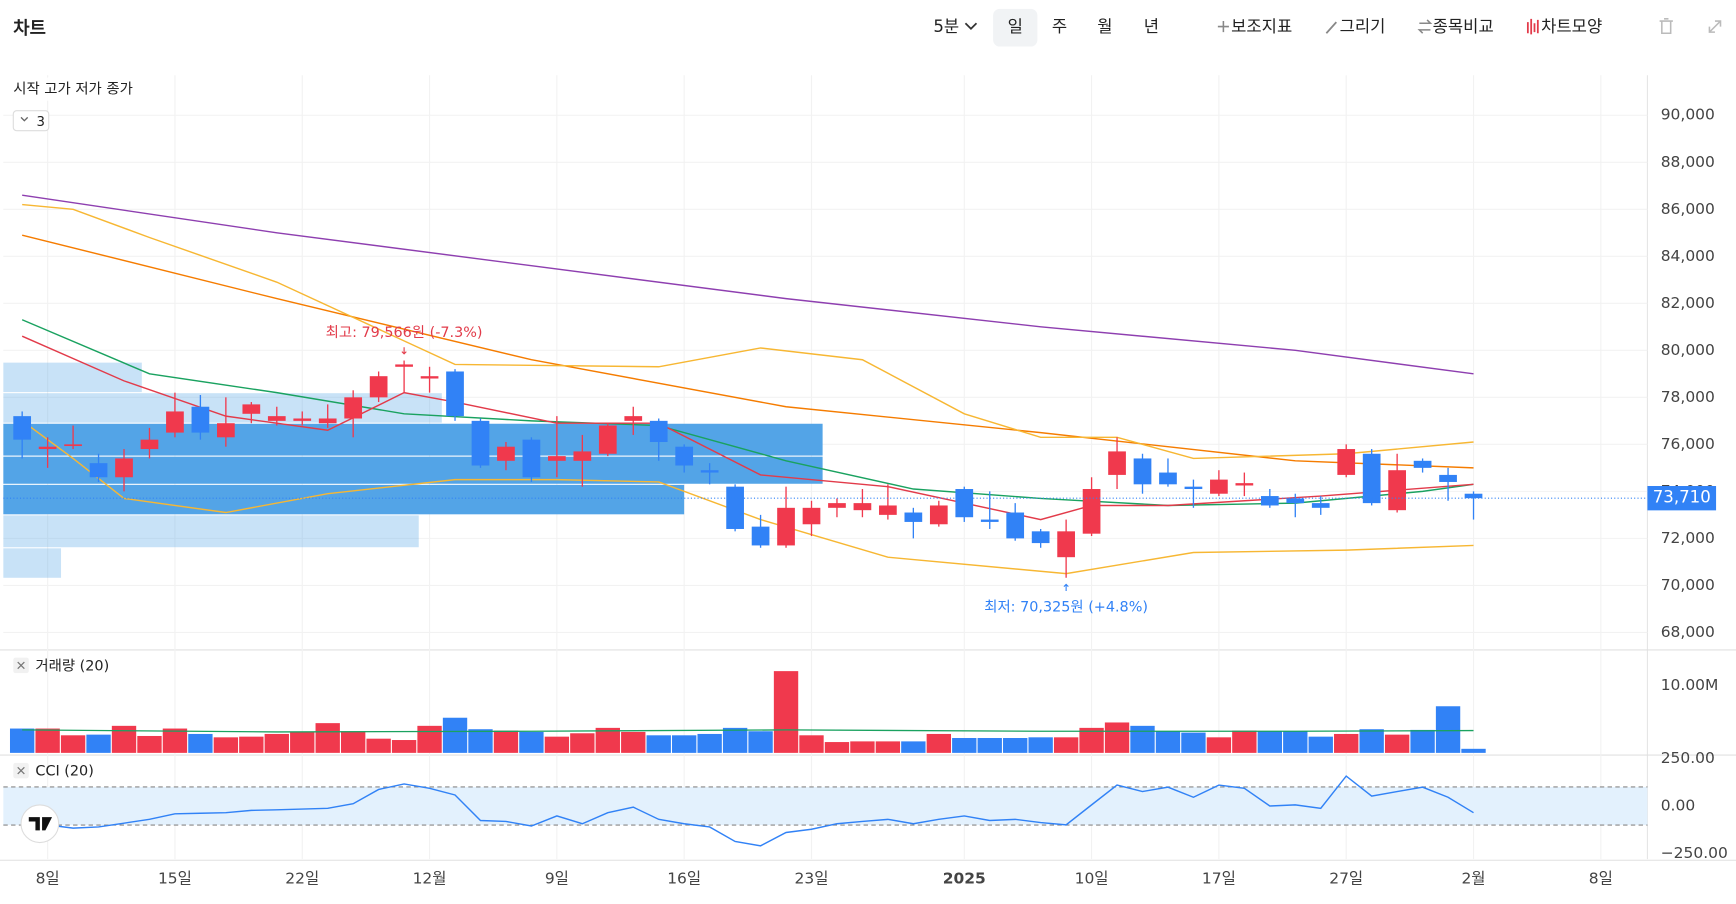 The height and width of the screenshot is (904, 1736). I want to click on y-tick-label: −250.00, so click(1694, 853).